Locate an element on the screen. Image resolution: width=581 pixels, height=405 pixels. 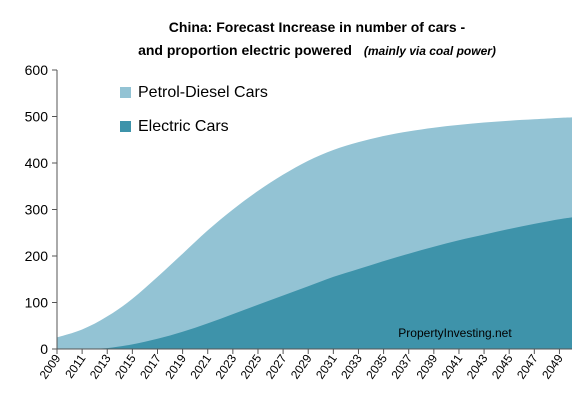
y-tick-label: 200 is located at coordinates (37, 256).